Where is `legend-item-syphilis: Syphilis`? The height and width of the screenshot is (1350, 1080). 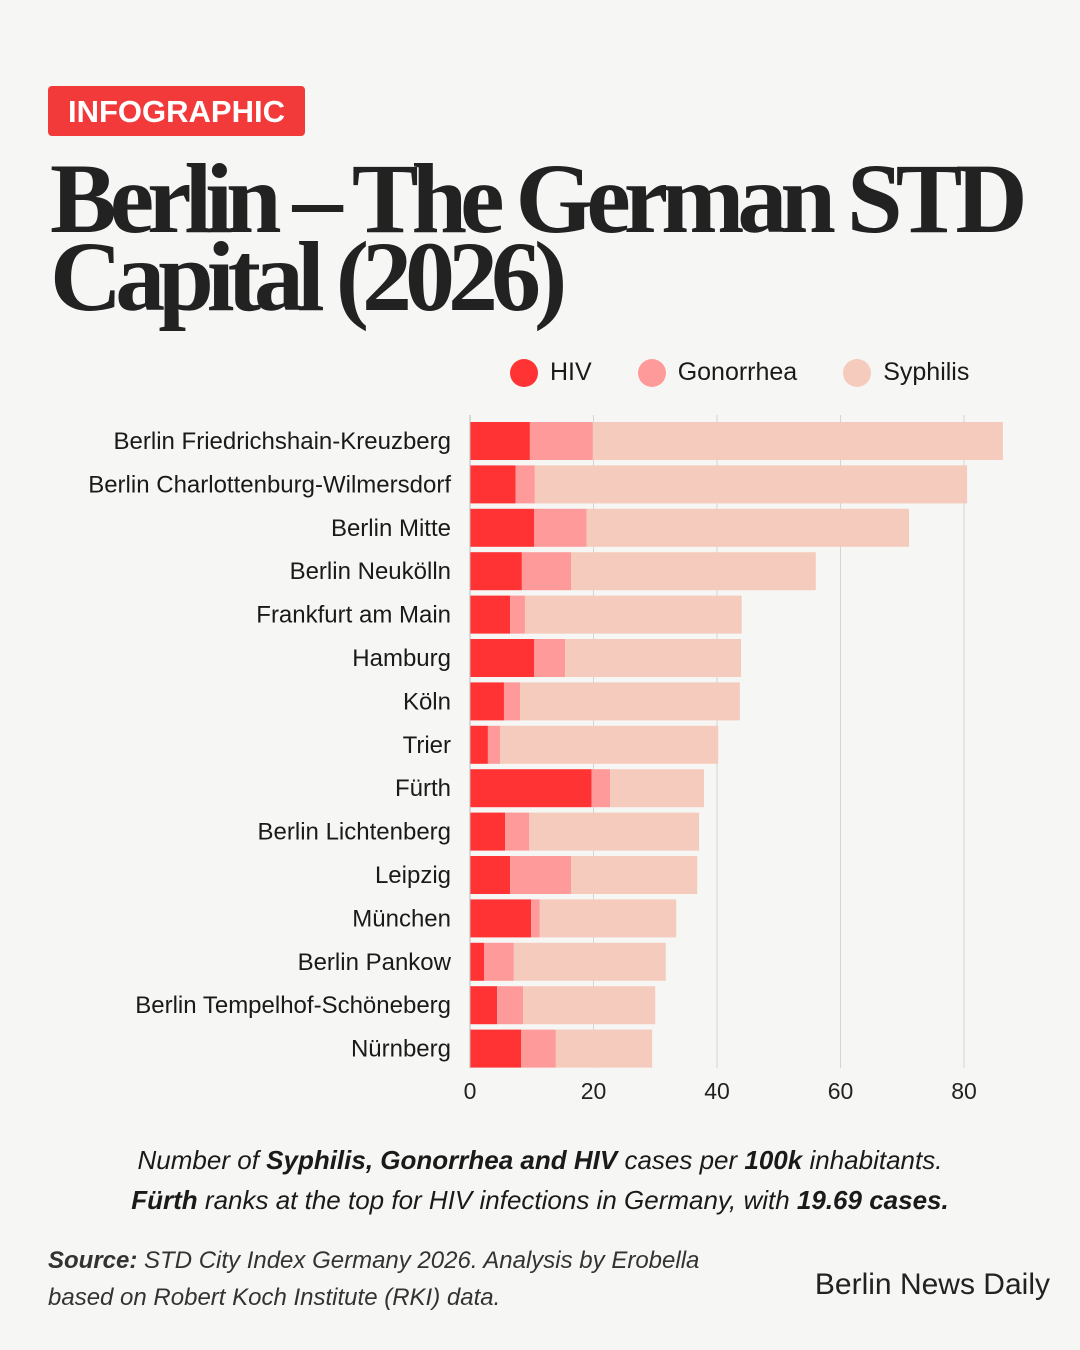 legend-item-syphilis: Syphilis is located at coordinates (906, 372).